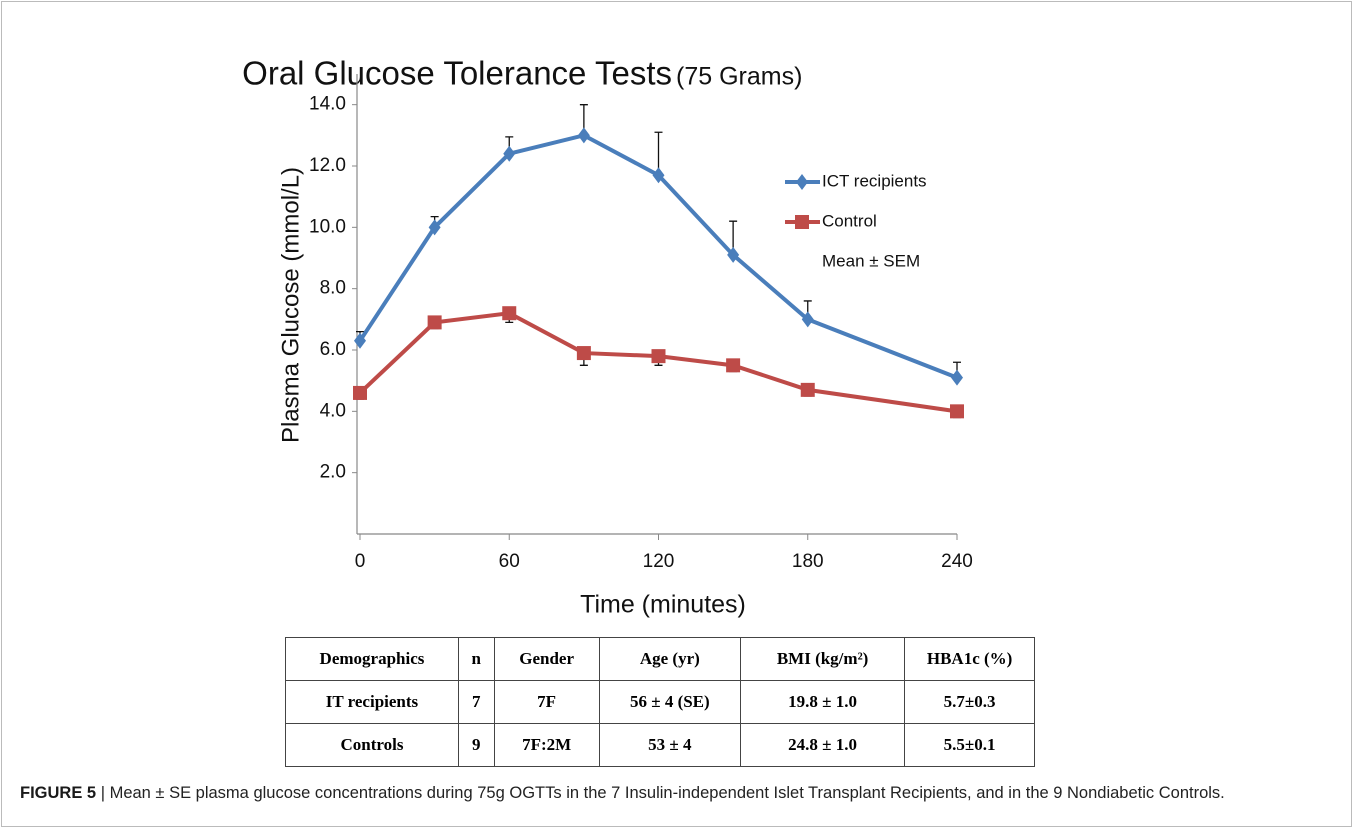  I want to click on table-cell: Age (yr), so click(669, 659).